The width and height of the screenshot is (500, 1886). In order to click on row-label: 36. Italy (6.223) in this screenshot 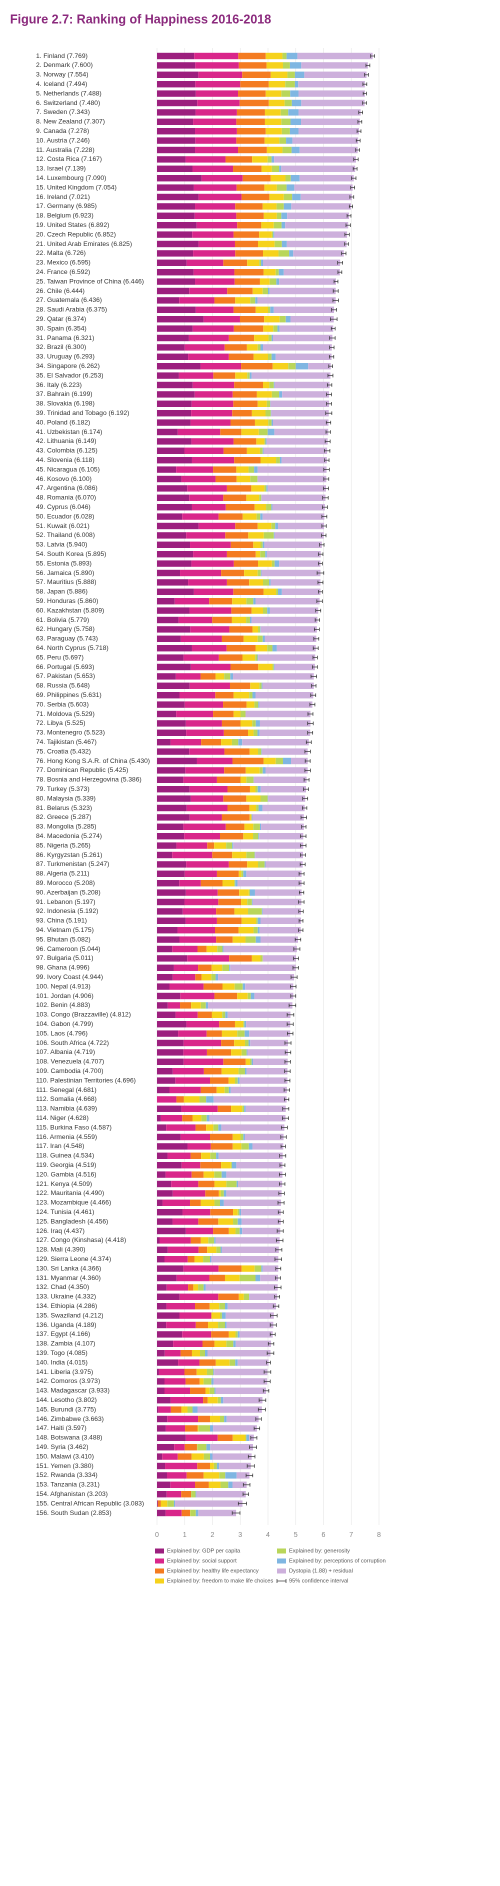, I will do `click(59, 385)`.